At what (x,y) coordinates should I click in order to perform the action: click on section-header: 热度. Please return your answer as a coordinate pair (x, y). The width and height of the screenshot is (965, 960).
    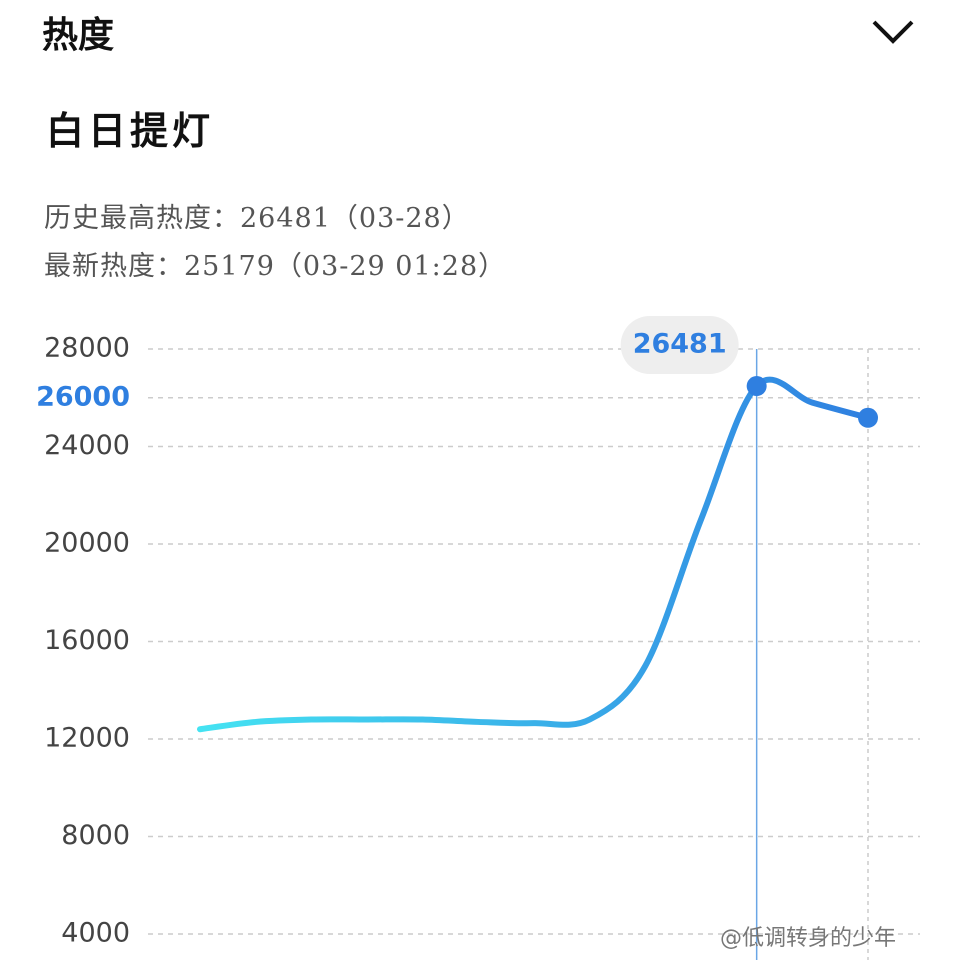
    Looking at the image, I should click on (78, 35).